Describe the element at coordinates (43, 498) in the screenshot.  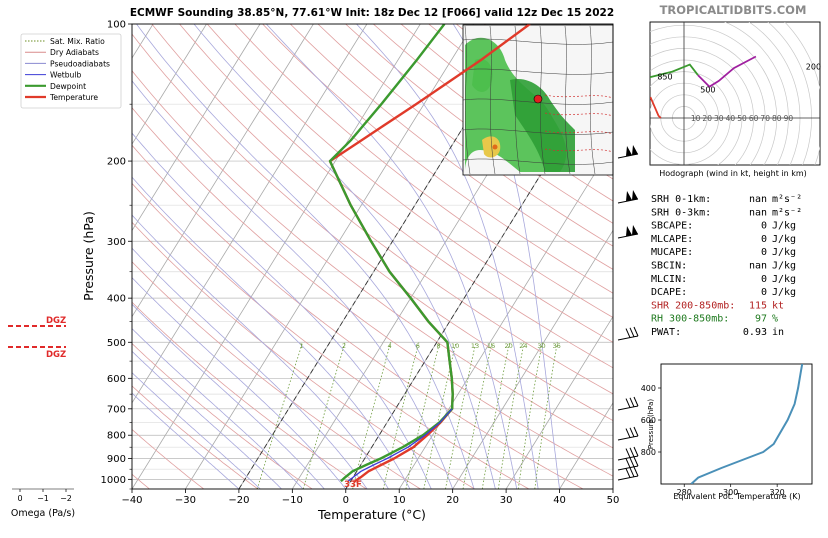
I see `omega-tick-label: −1` at that location.